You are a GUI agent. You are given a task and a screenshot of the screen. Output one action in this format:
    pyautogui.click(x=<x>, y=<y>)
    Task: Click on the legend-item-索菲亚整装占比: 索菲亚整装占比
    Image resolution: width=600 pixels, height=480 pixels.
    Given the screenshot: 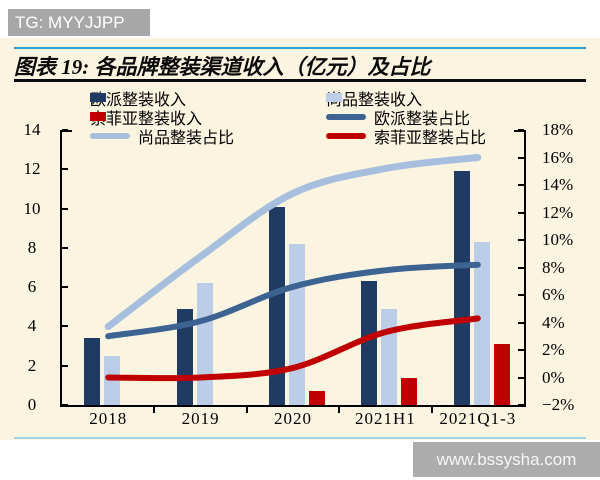 What is the action you would take?
    pyautogui.click(x=438, y=136)
    